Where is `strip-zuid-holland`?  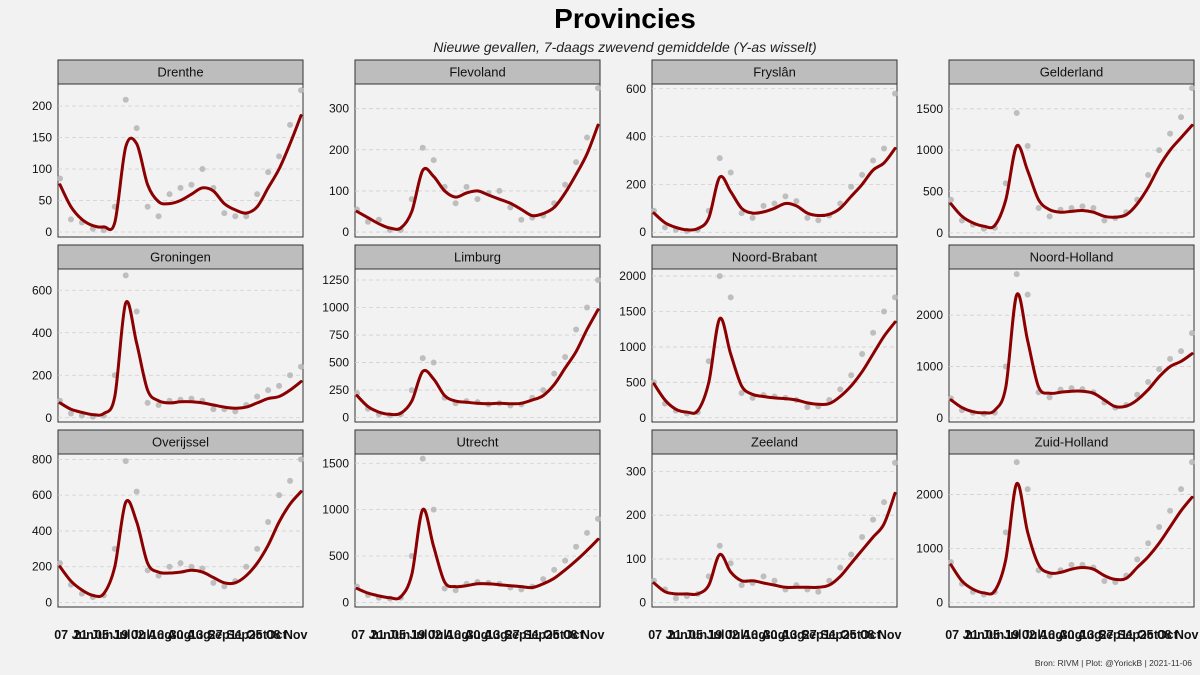
strip-zuid-holland is located at coordinates (1071, 442).